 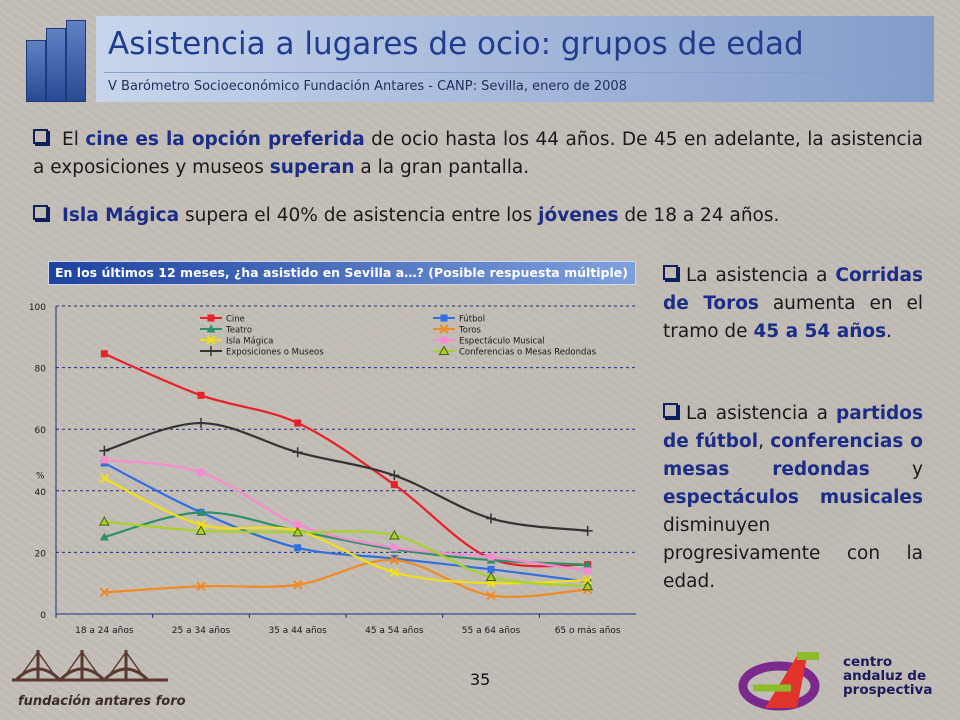 What do you see at coordinates (502, 342) in the screenshot?
I see `legend-label: Espectáculo Musical` at bounding box center [502, 342].